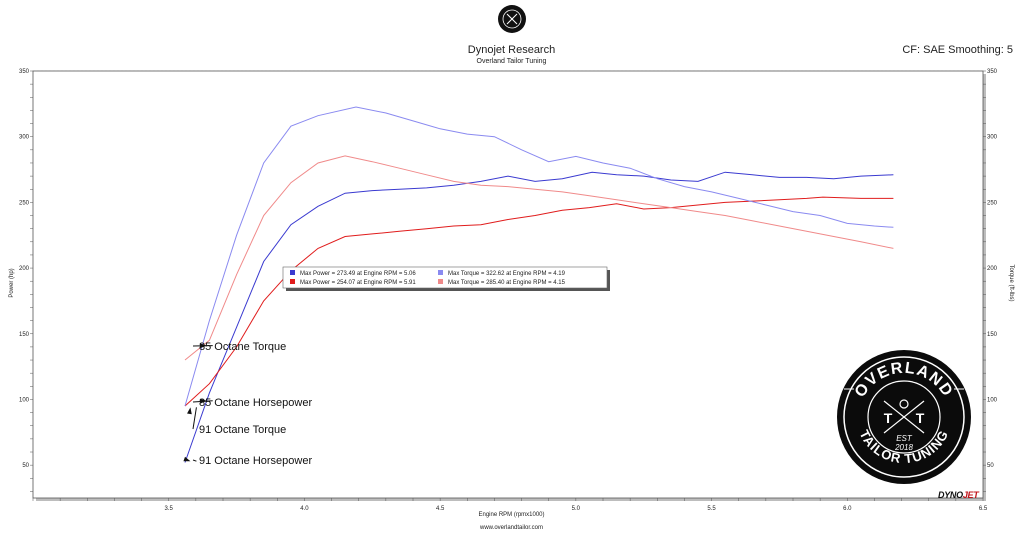  Describe the element at coordinates (950, 495) in the screenshot. I see `dynojet-brand-a: DYNO` at that location.